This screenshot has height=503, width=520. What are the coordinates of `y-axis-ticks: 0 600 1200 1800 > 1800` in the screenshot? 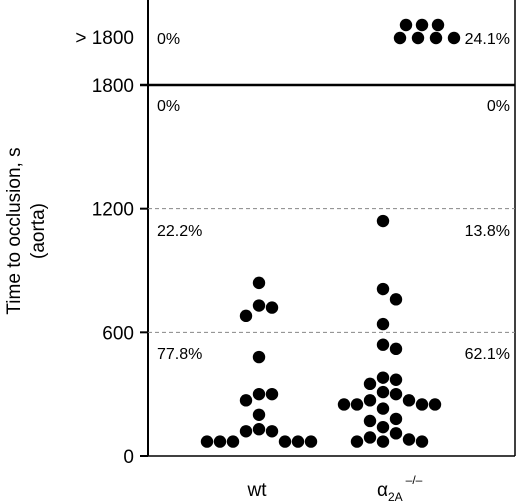 It's located at (111, 248).